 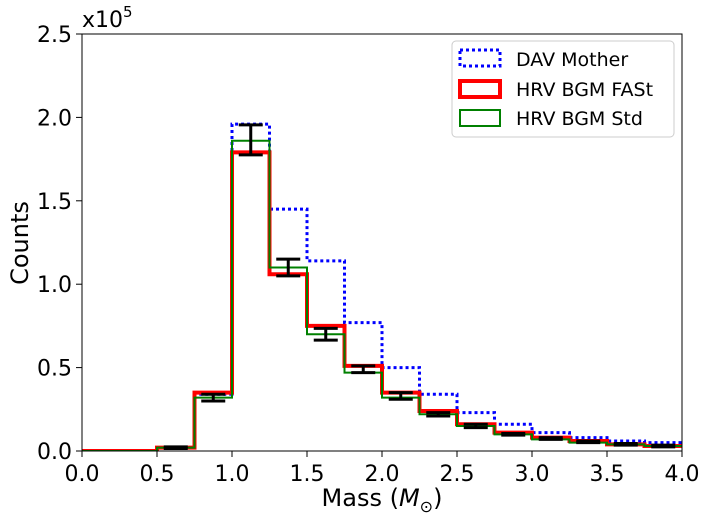 I want to click on legend-box, so click(x=563, y=89).